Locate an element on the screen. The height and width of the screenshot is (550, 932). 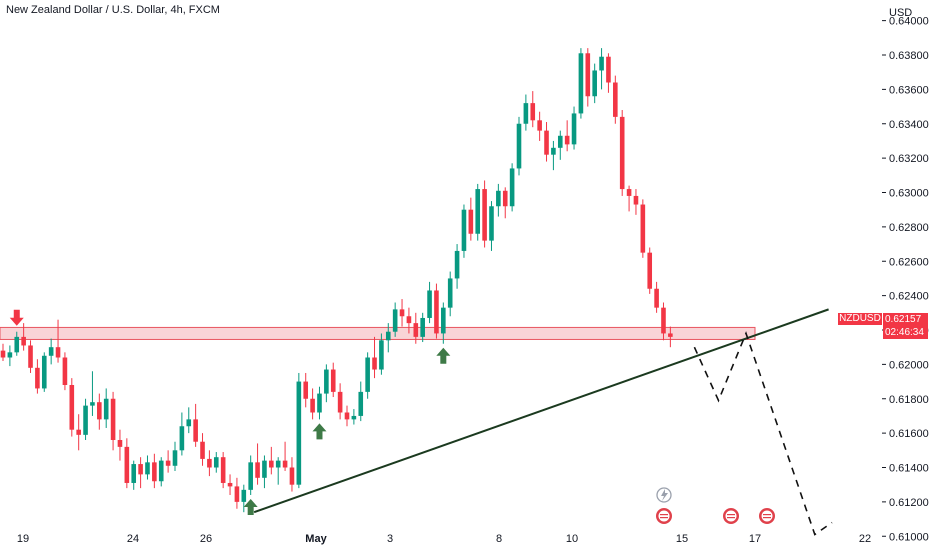
time-axis: 19 24 26 May 3 8 10 15 17 22 is located at coordinates (444, 539).